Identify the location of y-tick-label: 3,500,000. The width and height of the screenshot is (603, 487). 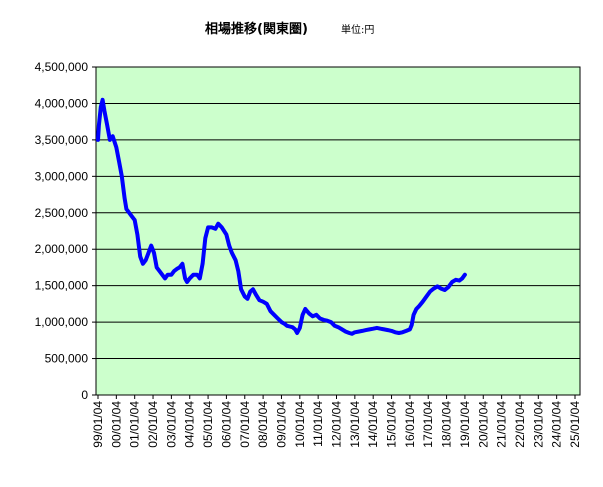
(62, 140).